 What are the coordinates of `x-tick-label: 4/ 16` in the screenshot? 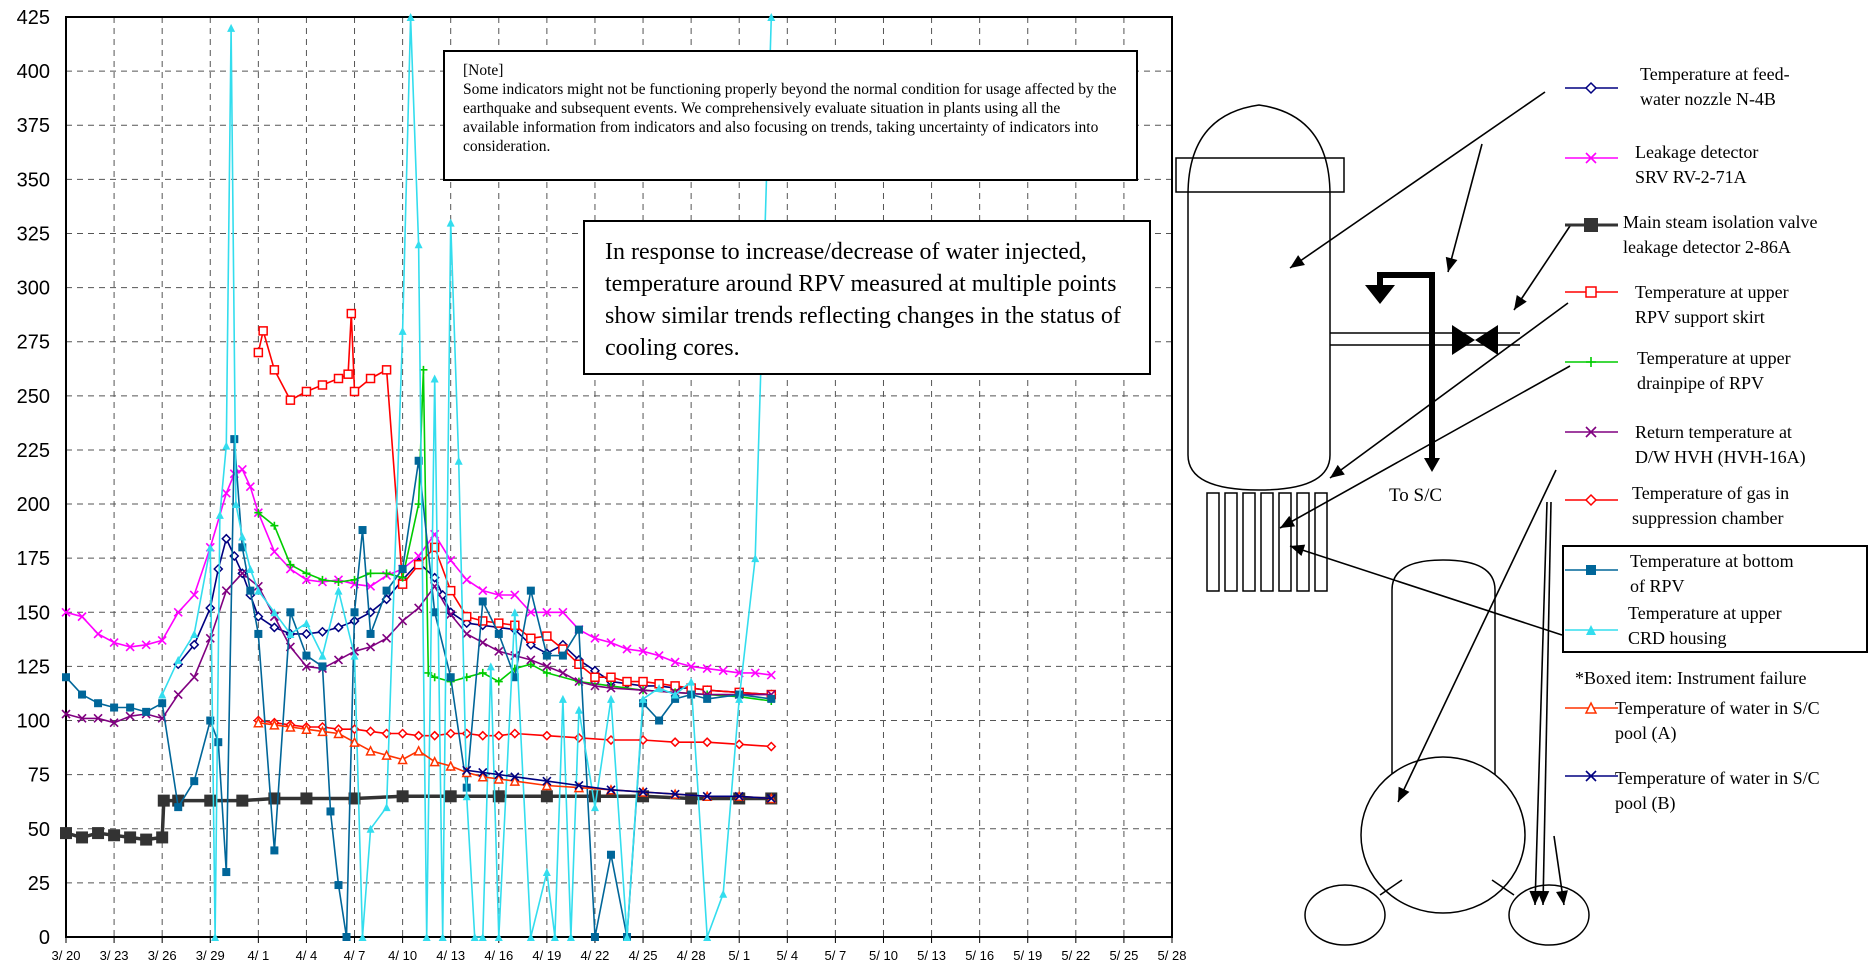 It's located at (498, 955).